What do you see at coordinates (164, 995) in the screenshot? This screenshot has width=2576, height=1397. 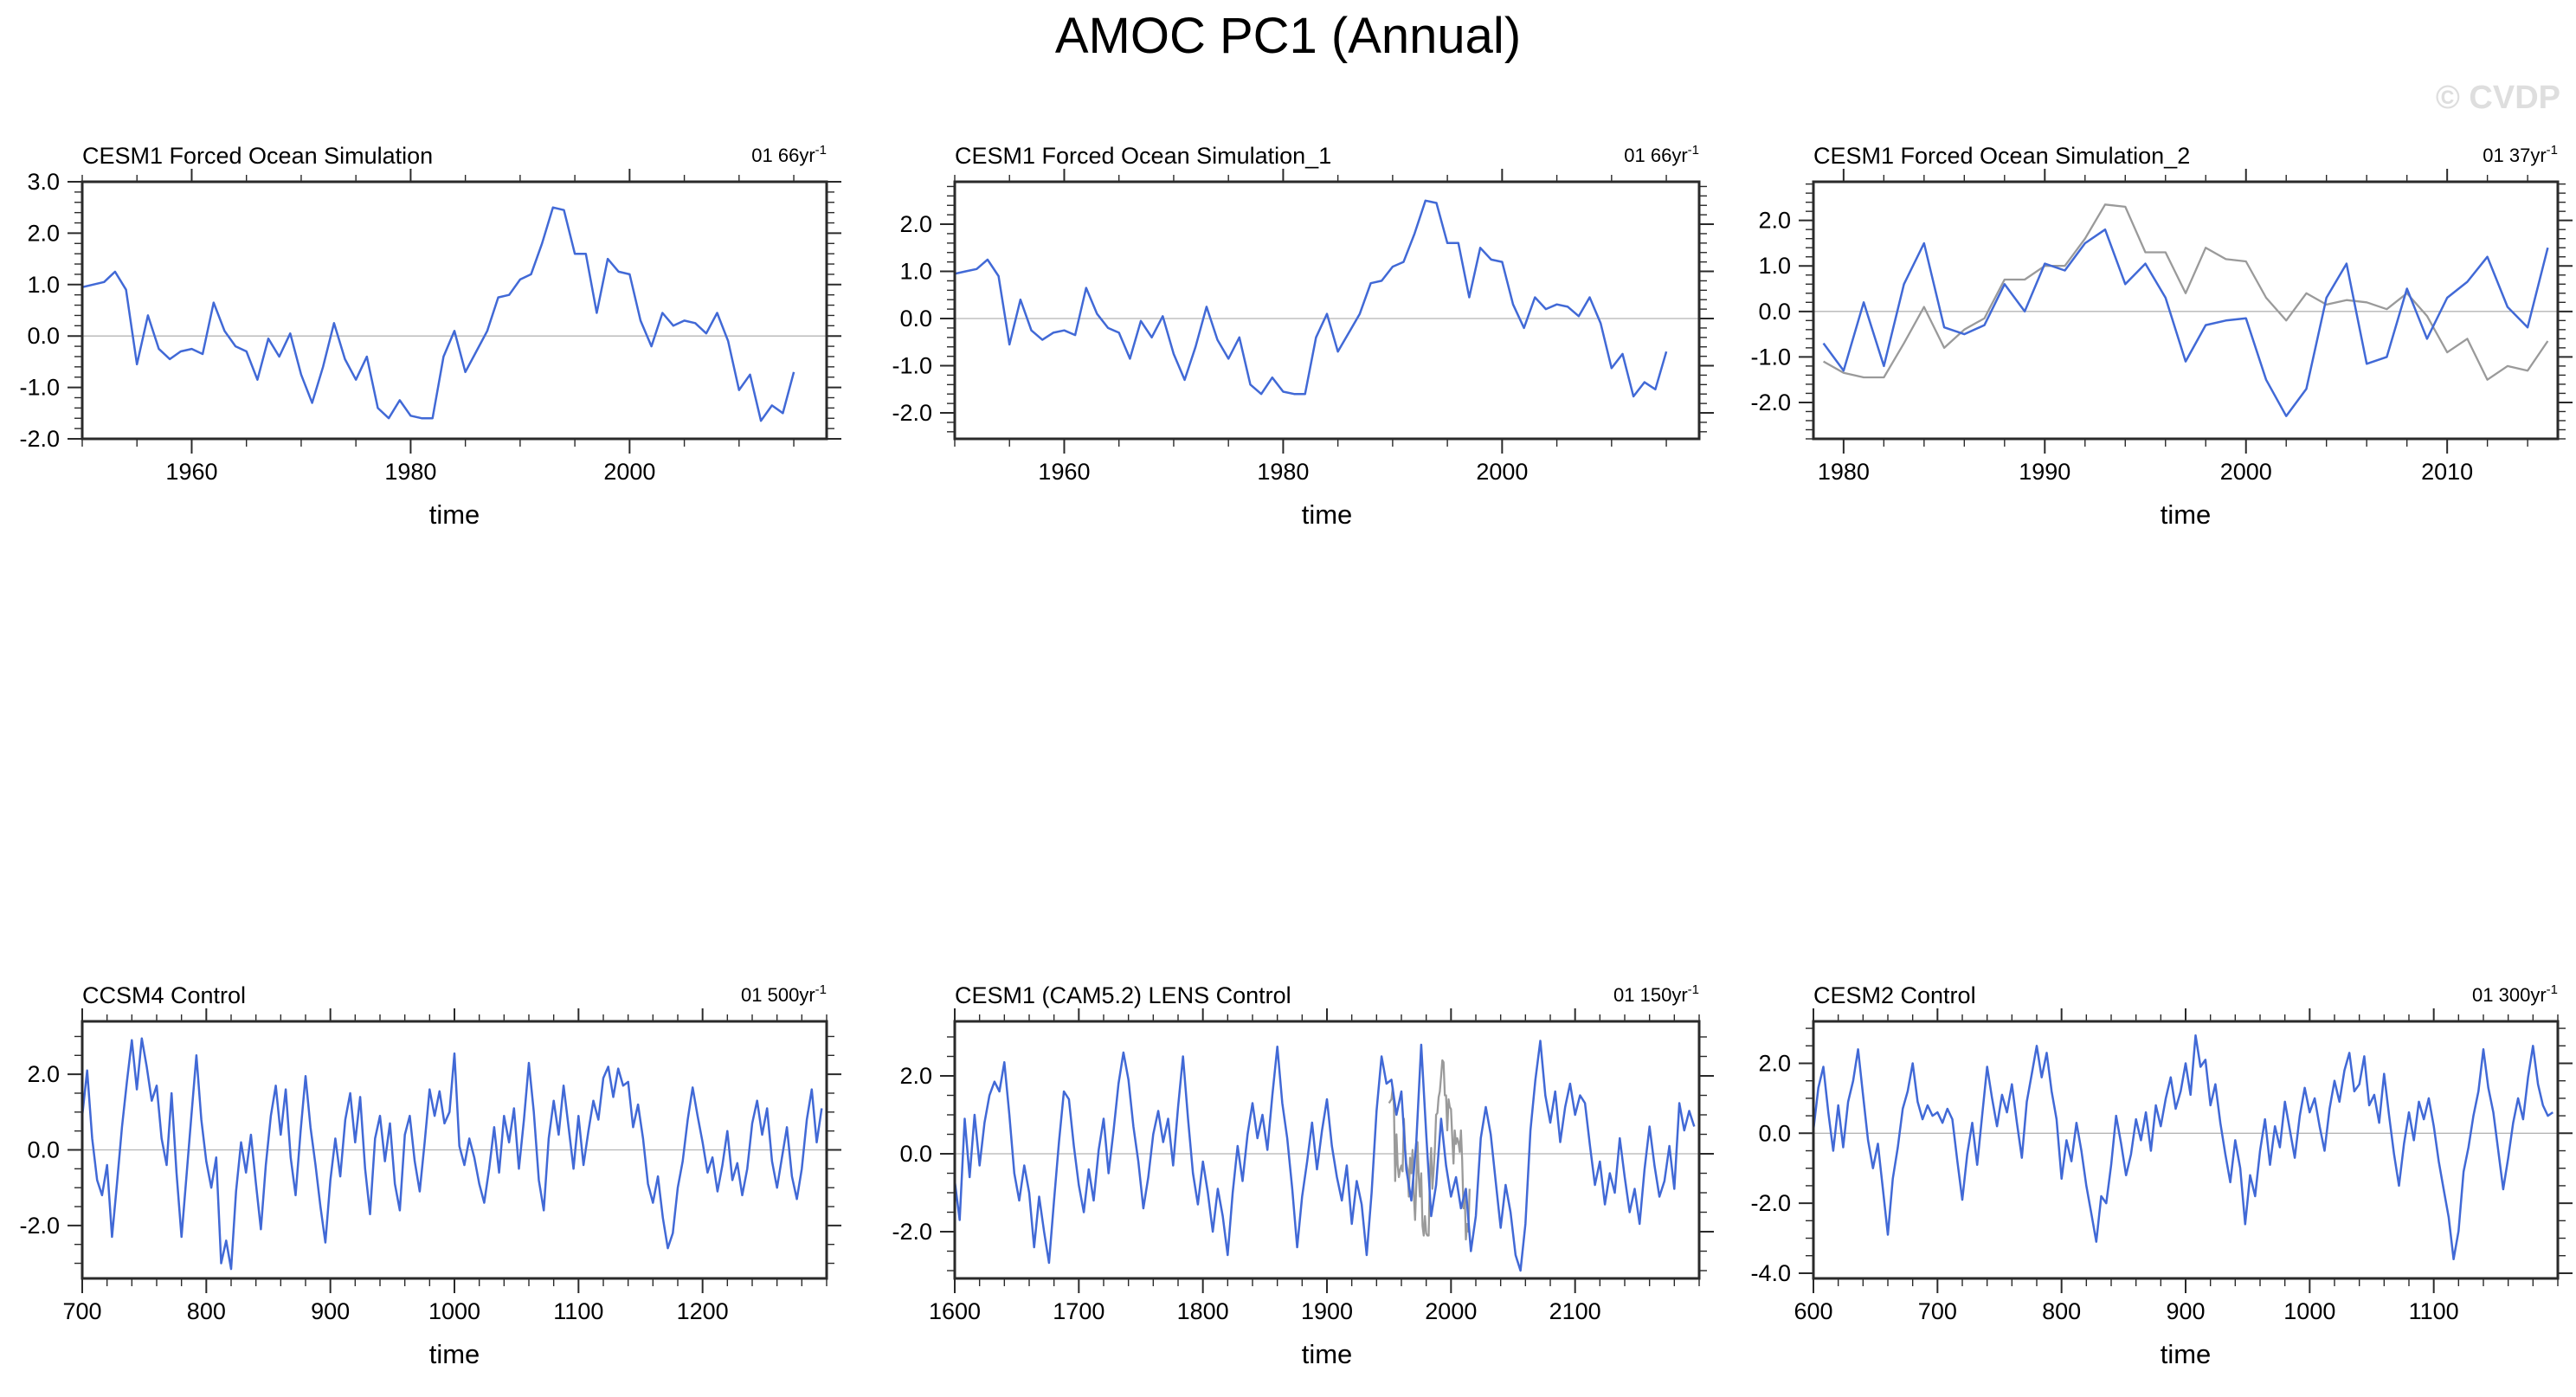 I see `panel-title: CCSM4 Control` at bounding box center [164, 995].